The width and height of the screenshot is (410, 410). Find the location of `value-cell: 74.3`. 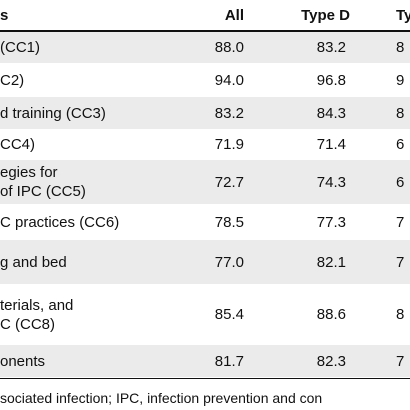

value-cell: 74.3 is located at coordinates (331, 182).